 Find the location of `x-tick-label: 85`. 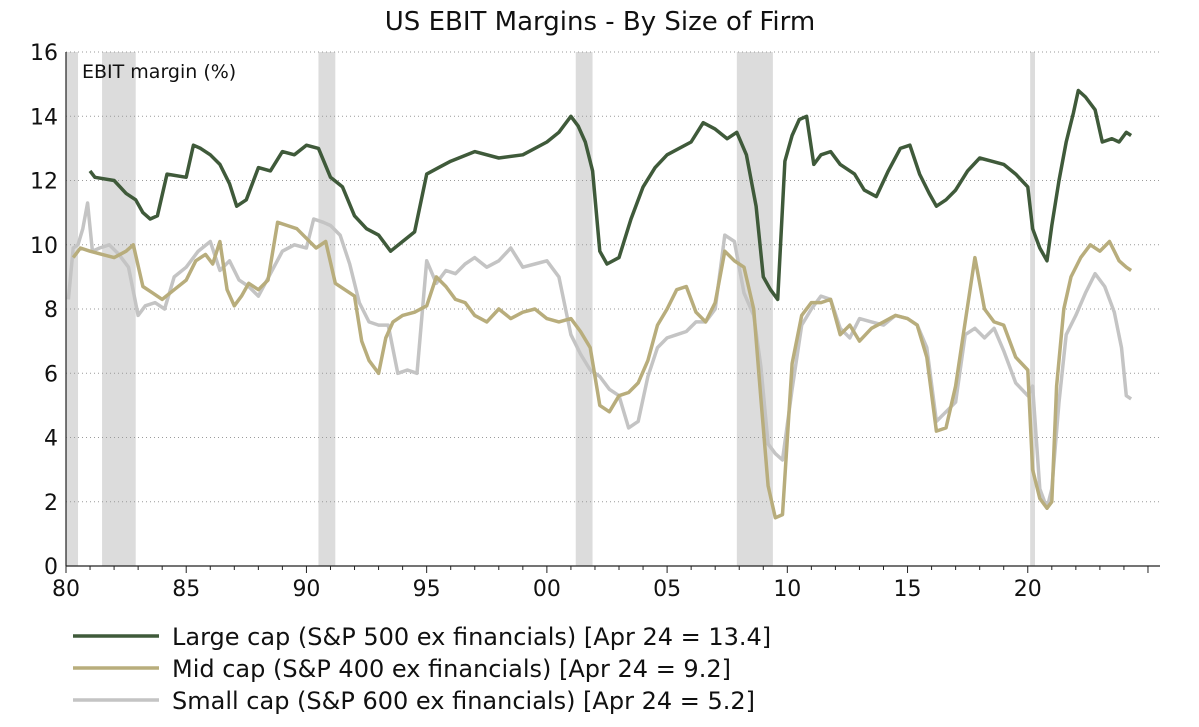

x-tick-label: 85 is located at coordinates (186, 589).